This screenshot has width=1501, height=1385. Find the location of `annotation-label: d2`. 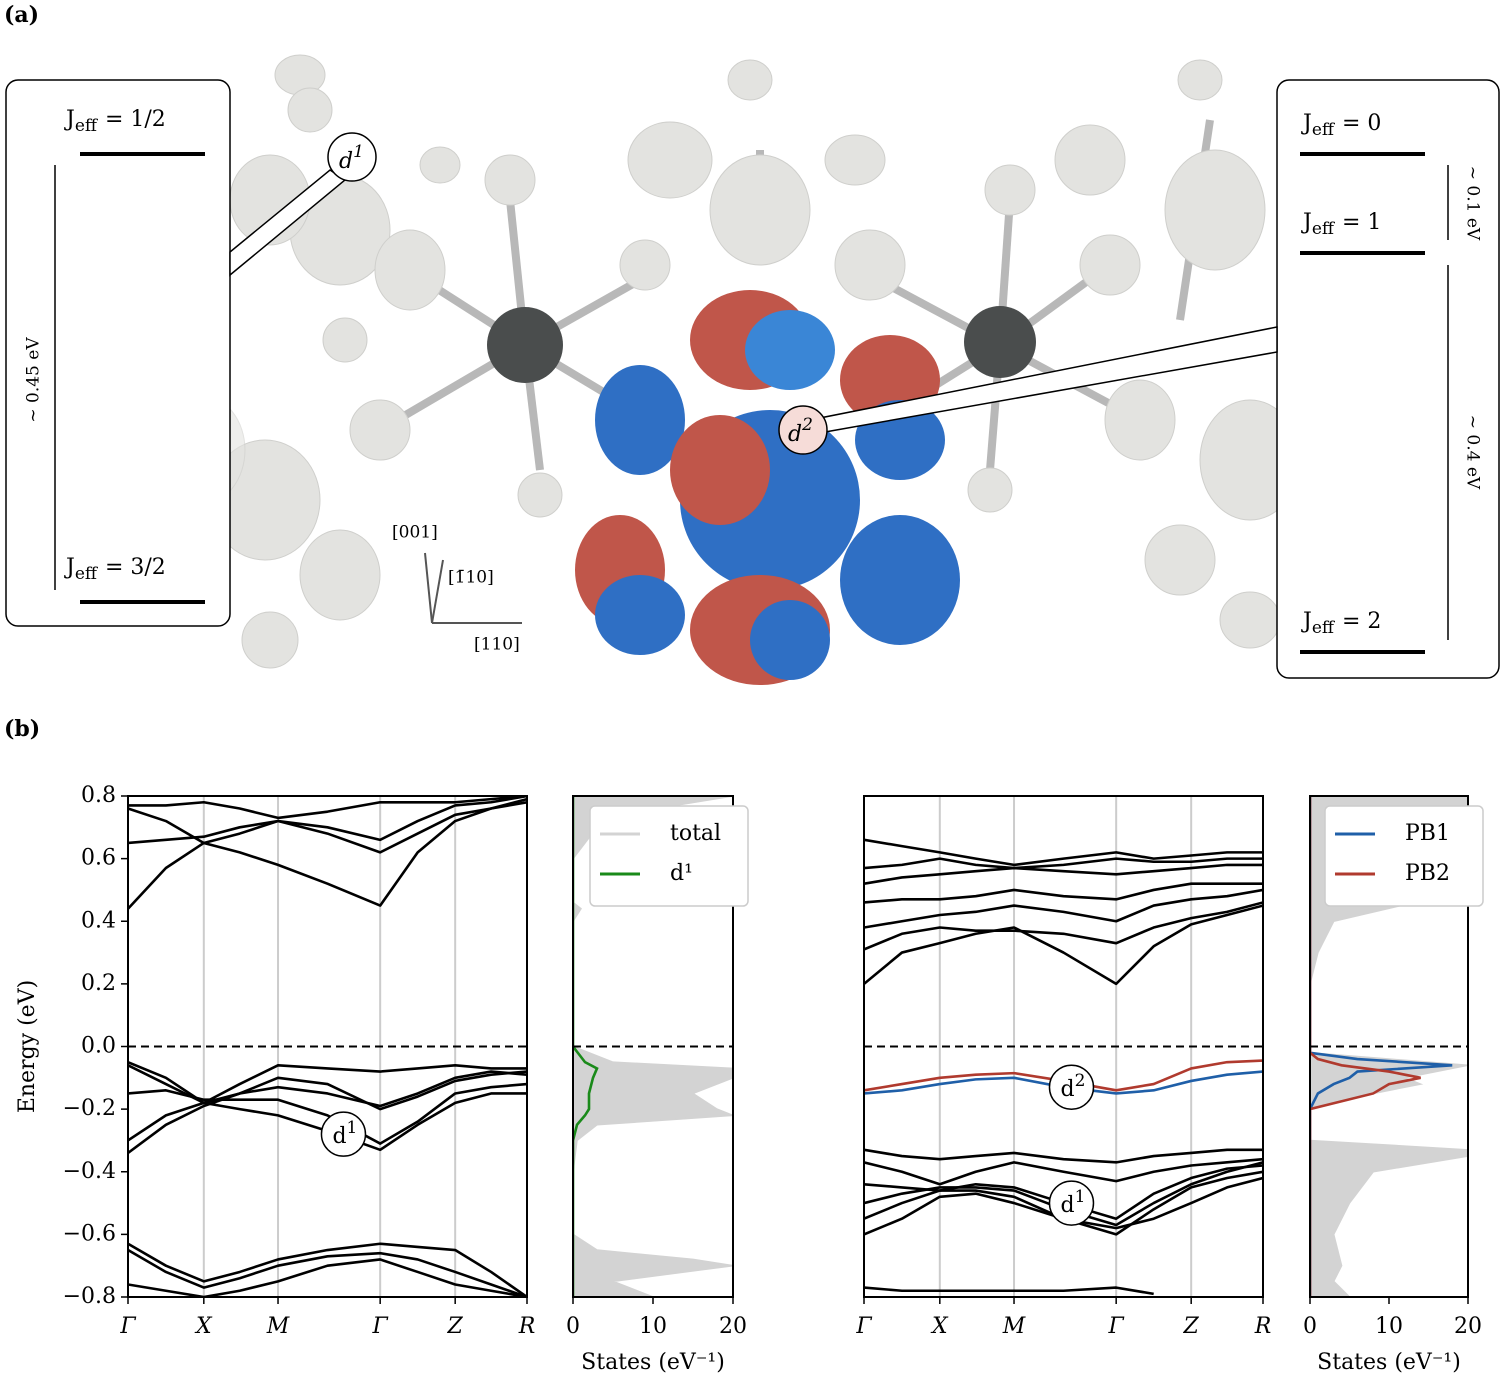

annotation-label: d2 is located at coordinates (1072, 1087).